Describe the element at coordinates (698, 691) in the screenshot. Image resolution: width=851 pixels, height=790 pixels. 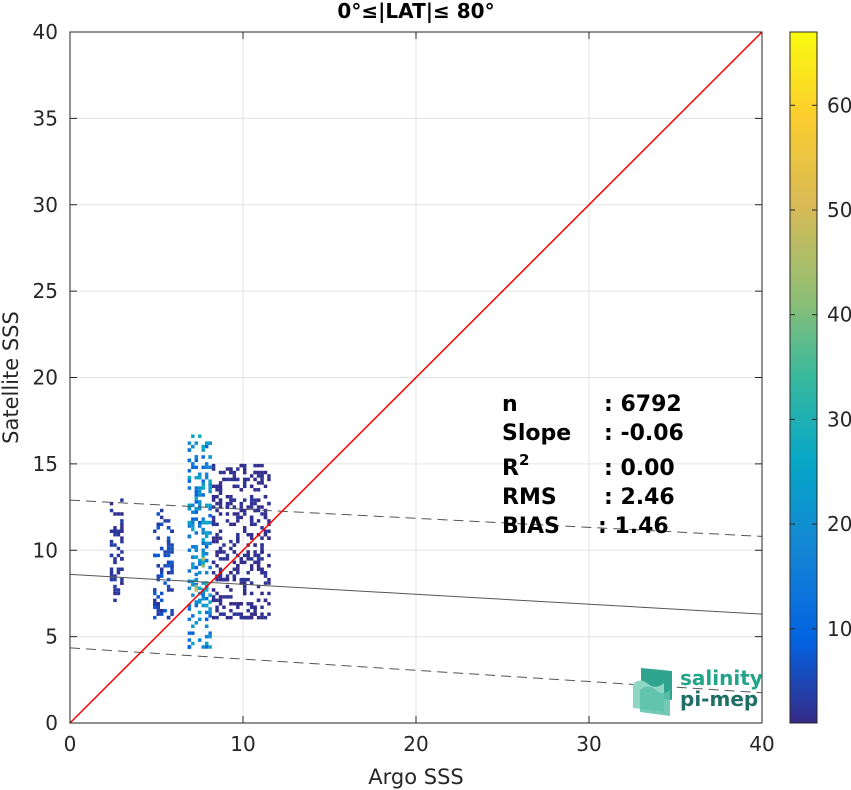
I see `salinity-pi-mep-logo: salinity pi-mep` at that location.